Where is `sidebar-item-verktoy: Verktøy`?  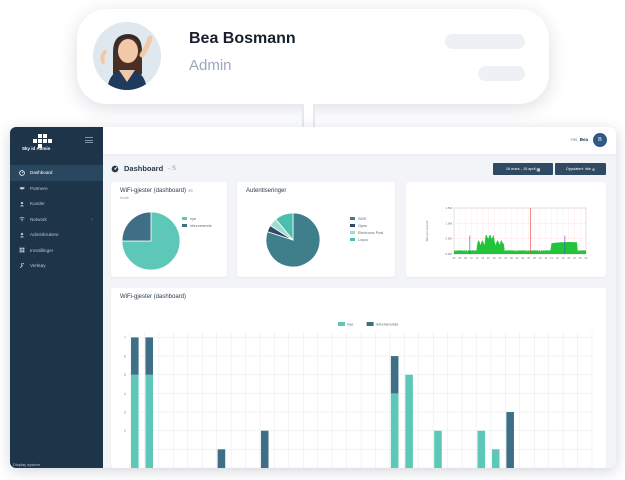 sidebar-item-verktoy: Verktøy is located at coordinates (56, 266).